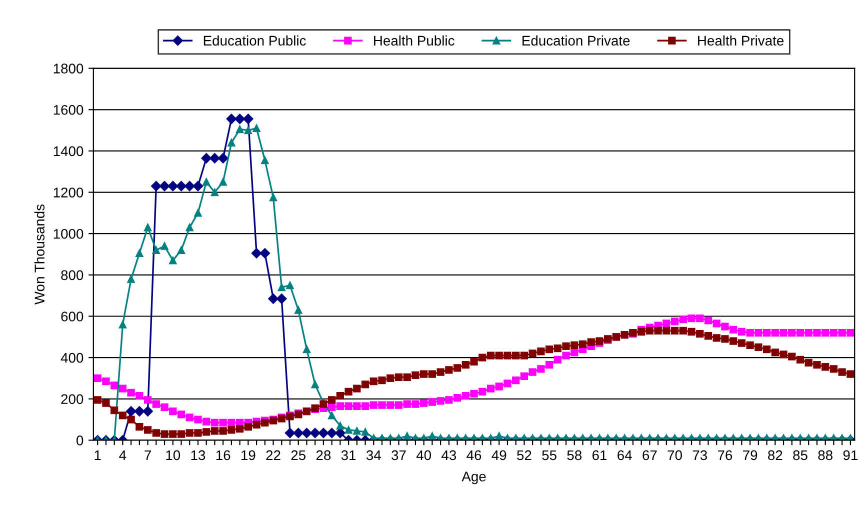 This screenshot has height=506, width=865. What do you see at coordinates (72, 275) in the screenshot?
I see `y-tick-label: 800` at bounding box center [72, 275].